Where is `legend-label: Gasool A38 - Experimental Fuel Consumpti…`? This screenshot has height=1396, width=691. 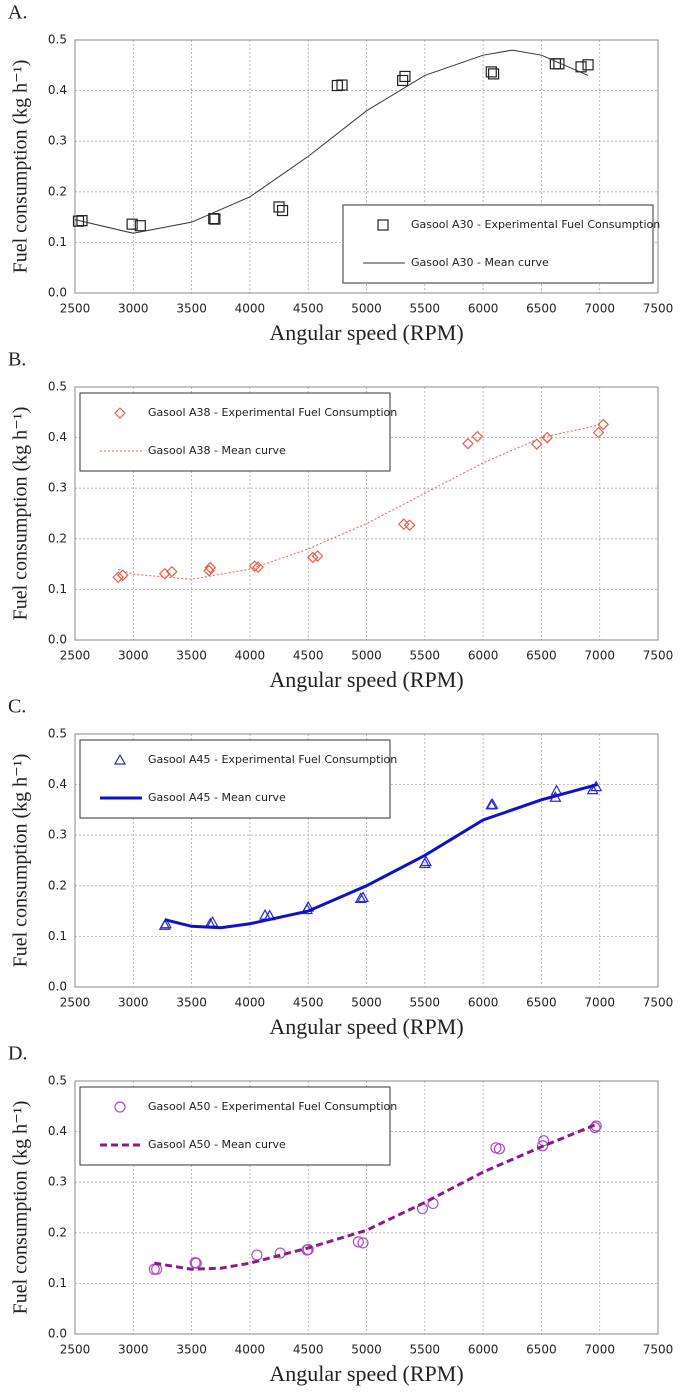 legend-label: Gasool A38 - Experimental Fuel Consumpti… is located at coordinates (272, 412).